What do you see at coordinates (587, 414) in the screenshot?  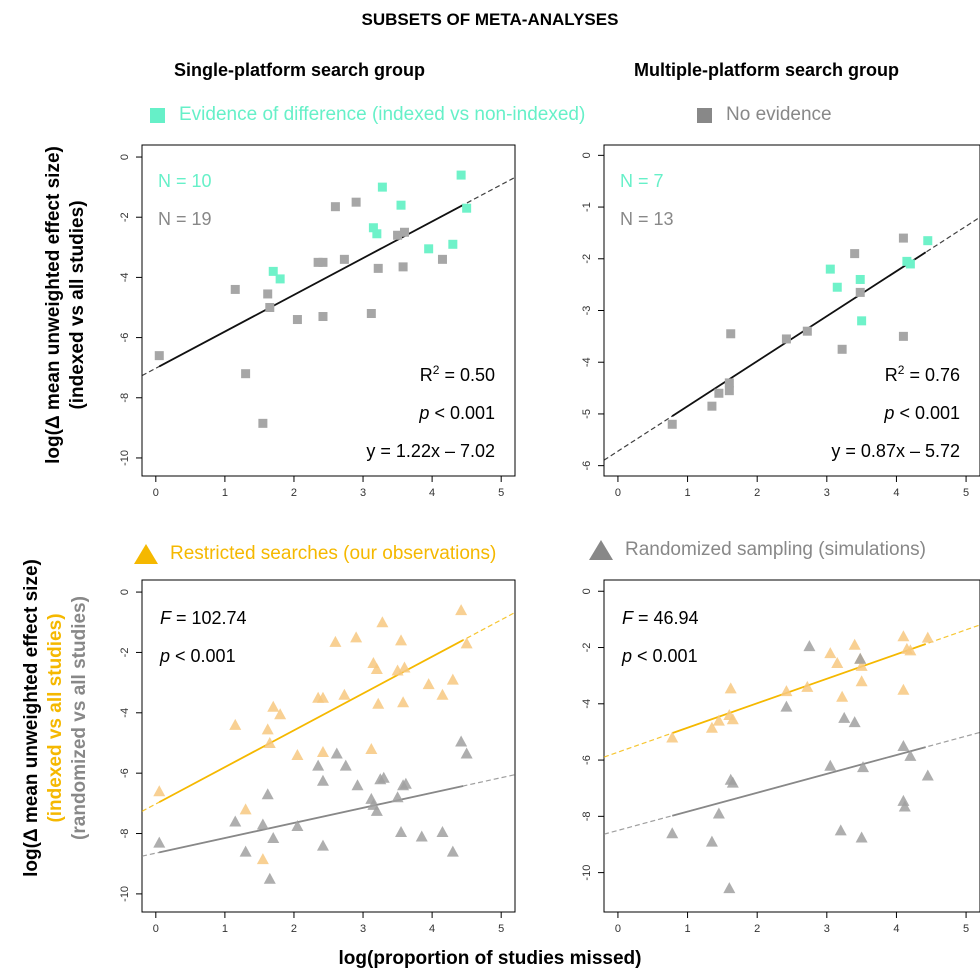 I see `y-tick-label: -5` at bounding box center [587, 414].